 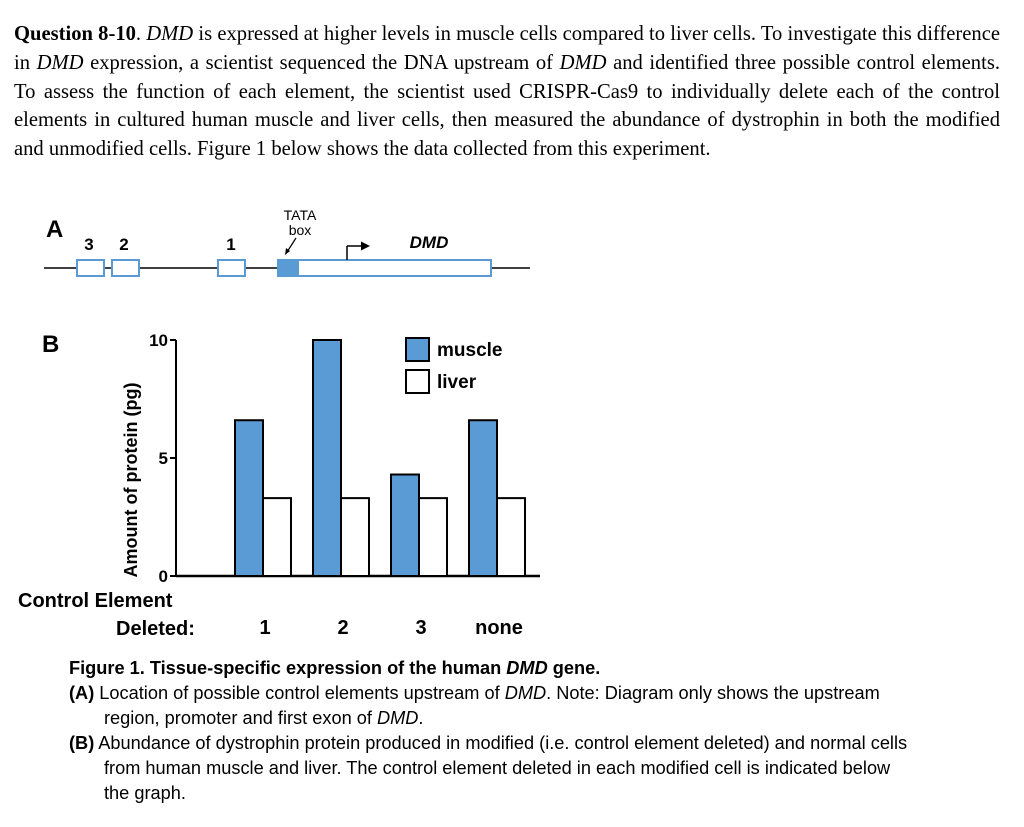 I want to click on legend: muscle liver, so click(x=453, y=365).